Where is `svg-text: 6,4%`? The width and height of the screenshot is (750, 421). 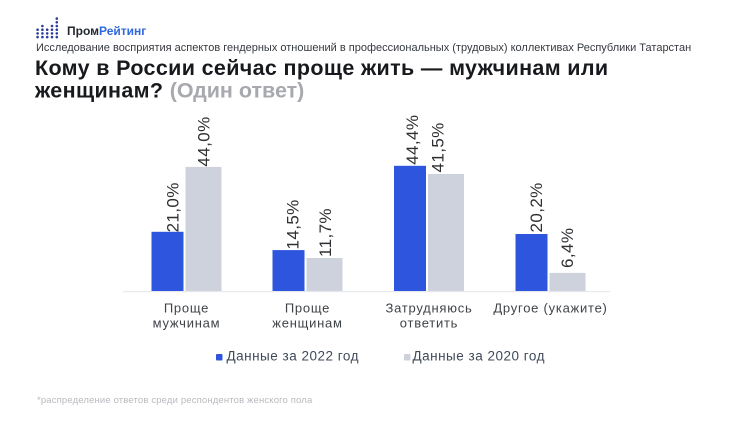 svg-text: 6,4% is located at coordinates (567, 248).